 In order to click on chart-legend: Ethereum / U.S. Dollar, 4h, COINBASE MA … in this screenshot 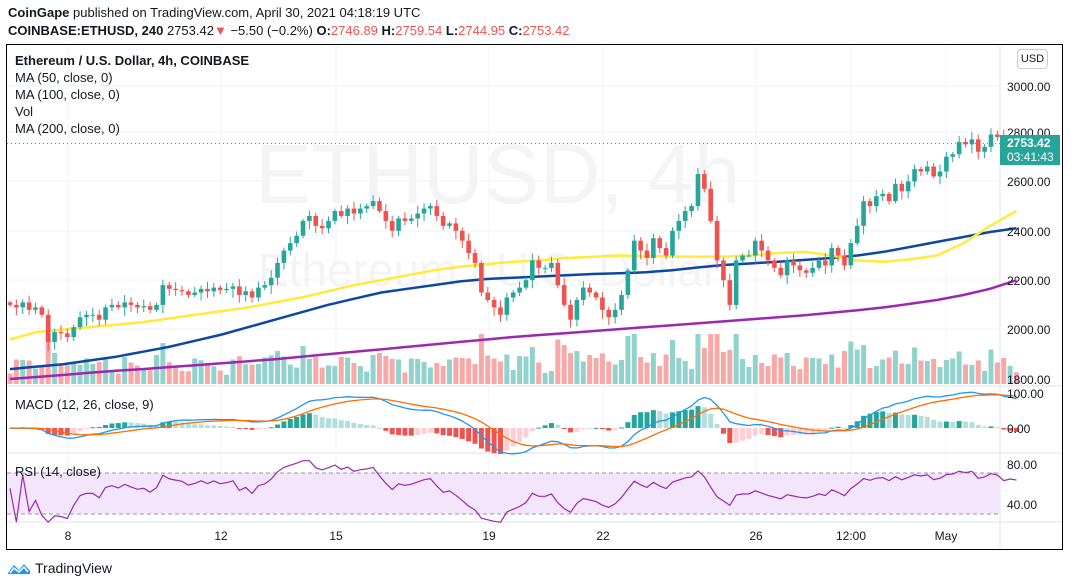, I will do `click(132, 94)`.